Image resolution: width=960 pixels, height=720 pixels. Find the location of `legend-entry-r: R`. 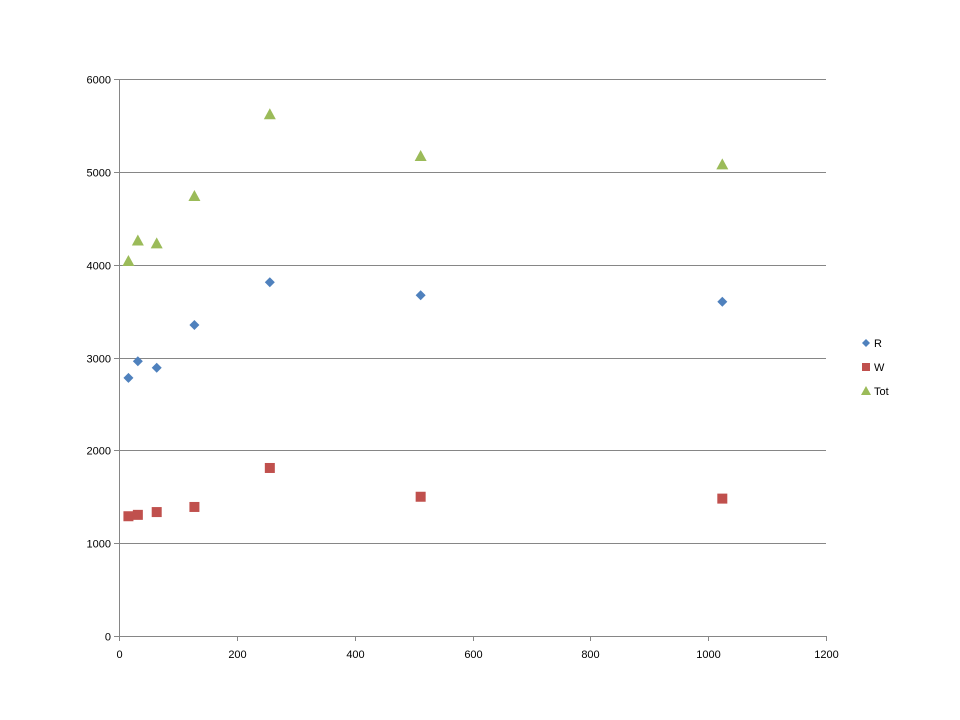

legend-entry-r: R is located at coordinates (872, 344).